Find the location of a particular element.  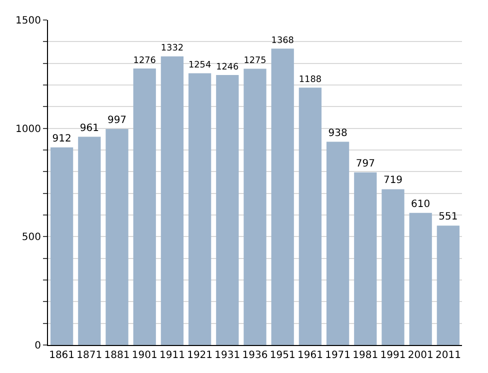

data-label: 1332 is located at coordinates (172, 49).